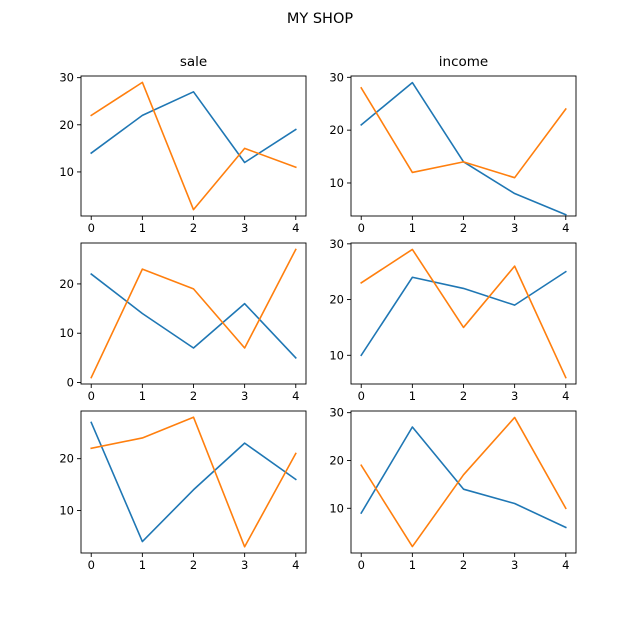 This screenshot has height=623, width=640. I want to click on y-tick-label: 0, so click(70, 383).